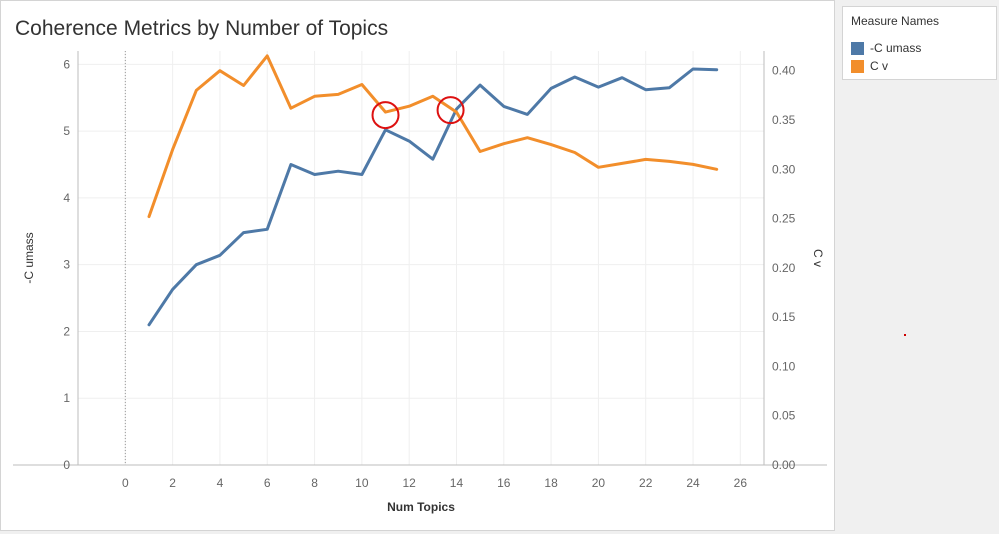 The image size is (999, 534). Describe the element at coordinates (879, 66) in the screenshot. I see `legend-label-c-v: C v` at that location.